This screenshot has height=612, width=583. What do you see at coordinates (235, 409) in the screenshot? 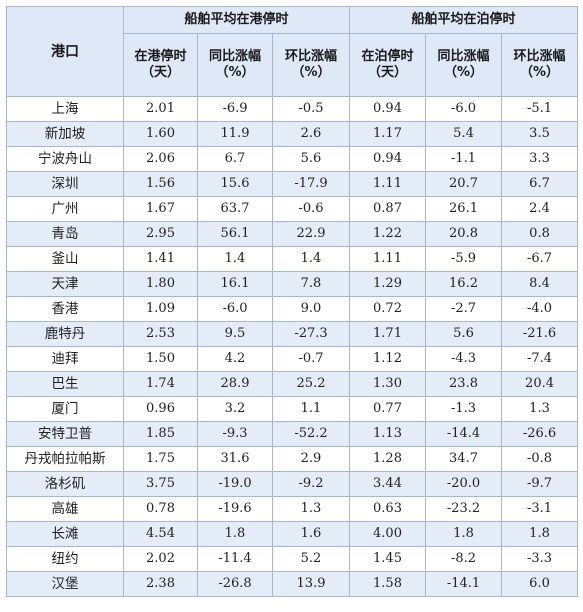
I see `port-yoy-cell: 3.2` at bounding box center [235, 409].